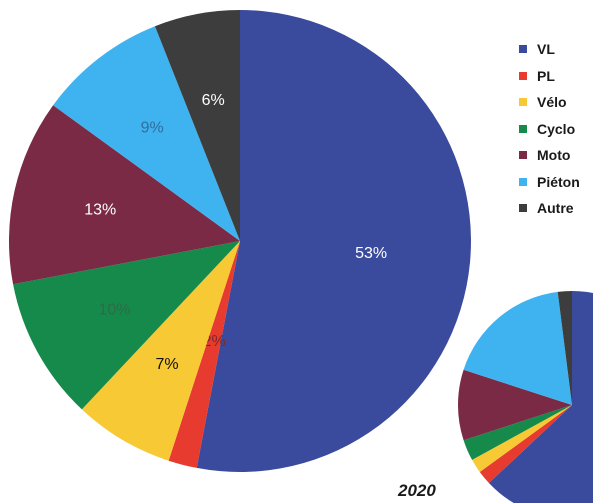 Image resolution: width=593 pixels, height=503 pixels. Describe the element at coordinates (554, 155) in the screenshot. I see `legend-label: Moto` at that location.